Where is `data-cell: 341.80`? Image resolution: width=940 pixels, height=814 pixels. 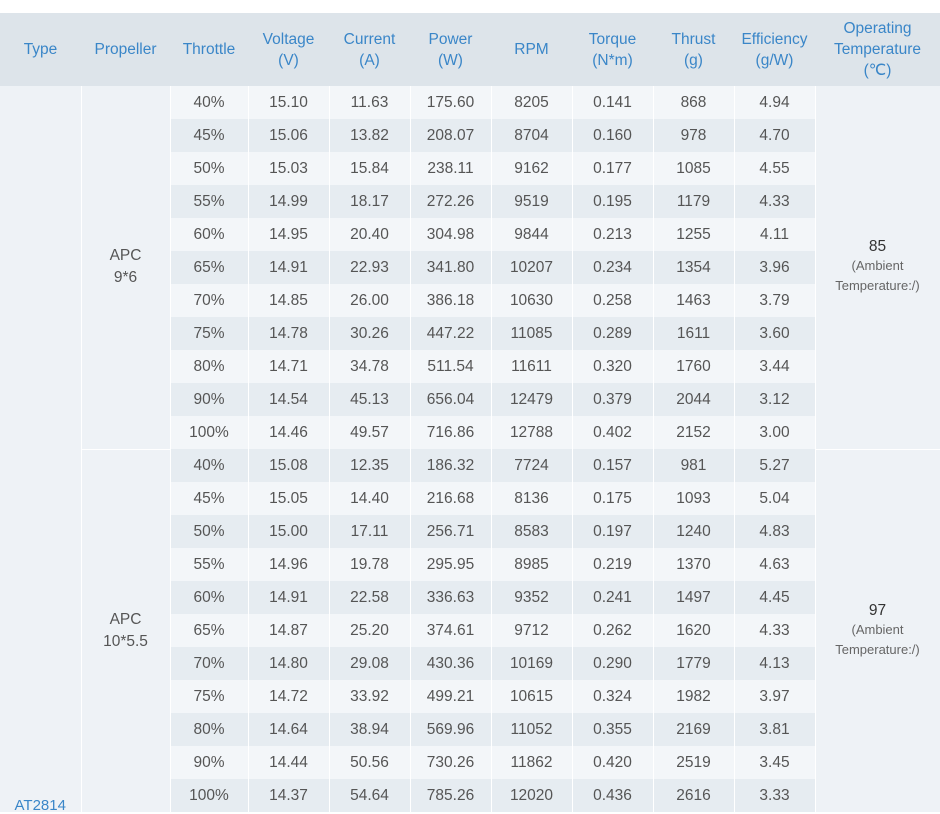
data-cell: 341.80 is located at coordinates (451, 267).